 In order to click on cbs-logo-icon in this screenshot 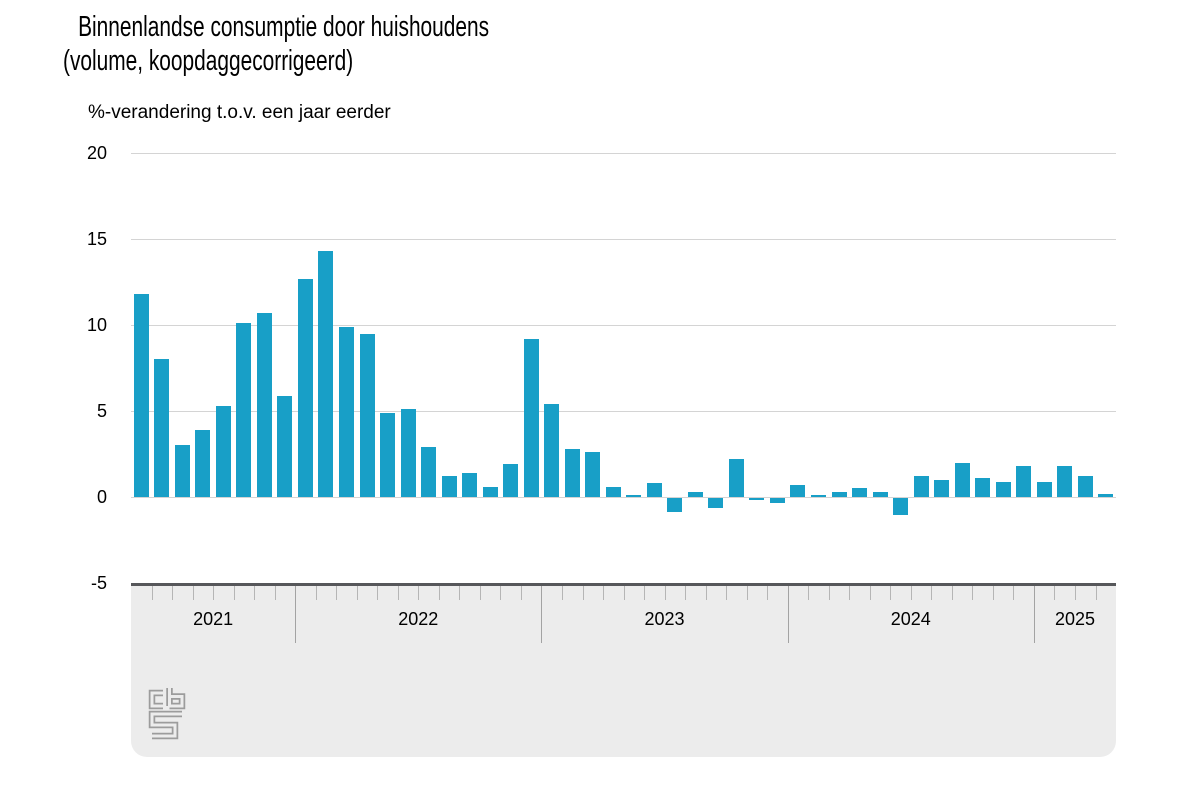, I will do `click(167, 714)`.